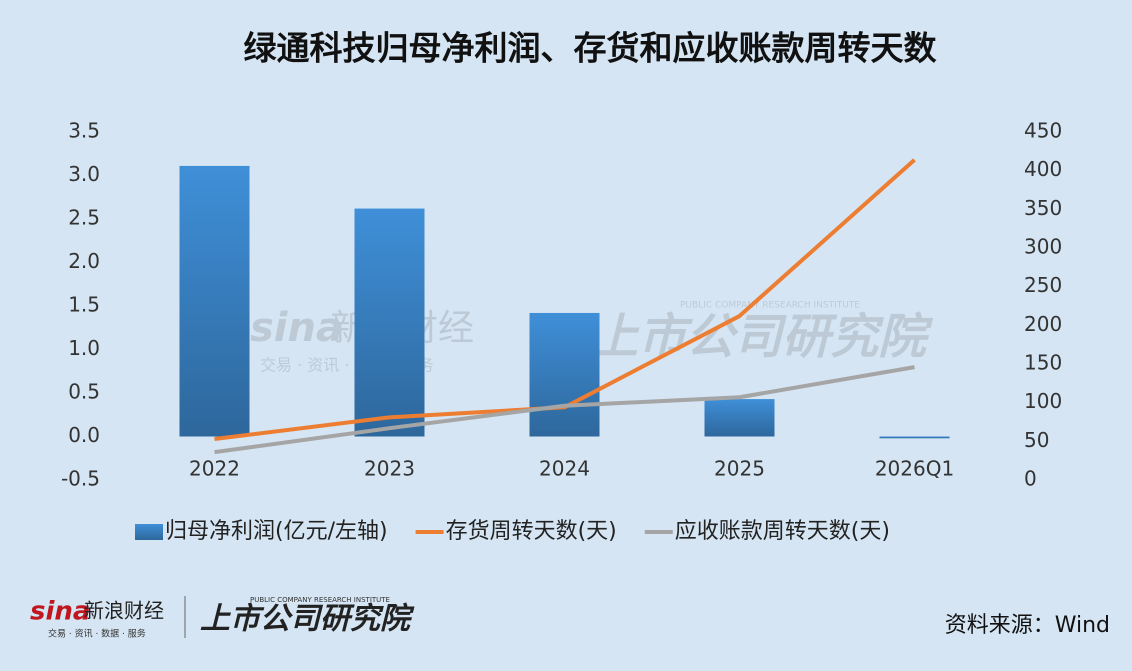 The image size is (1132, 671). Describe the element at coordinates (1030, 479) in the screenshot. I see `y2-tick-label: 0` at that location.